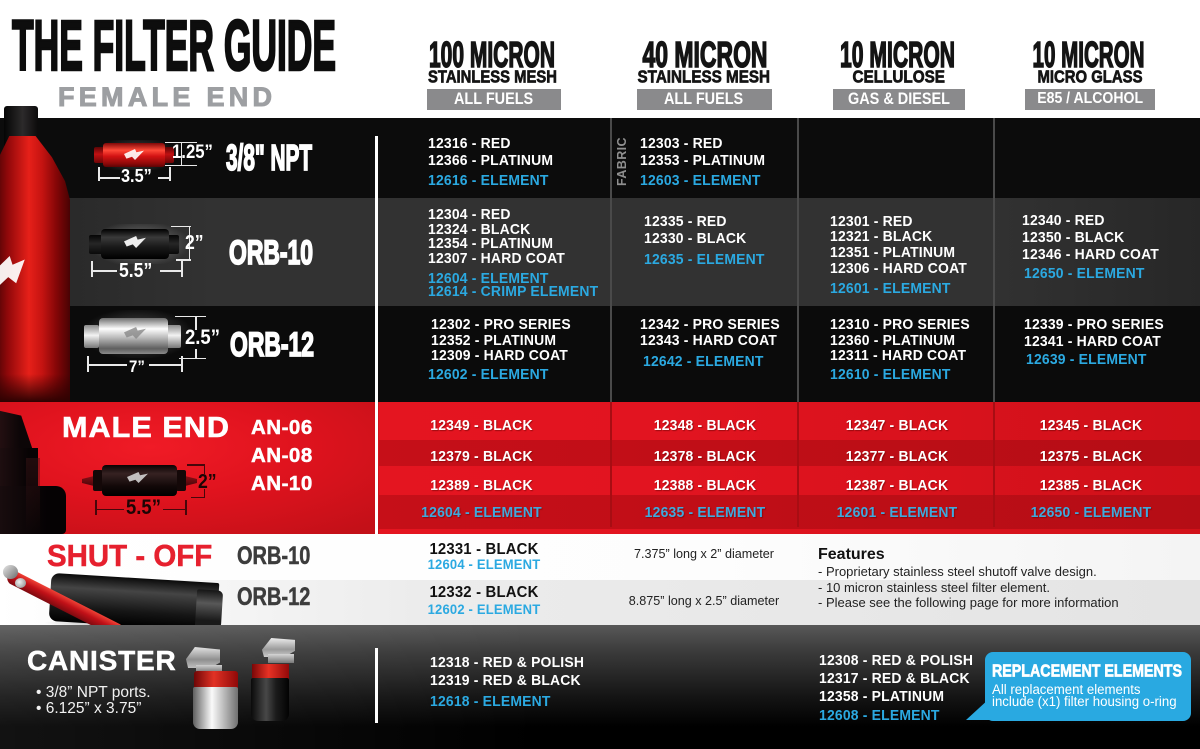  Describe the element at coordinates (174, 43) in the screenshot. I see `svg-text: THE FILTER GUIDE` at that location.